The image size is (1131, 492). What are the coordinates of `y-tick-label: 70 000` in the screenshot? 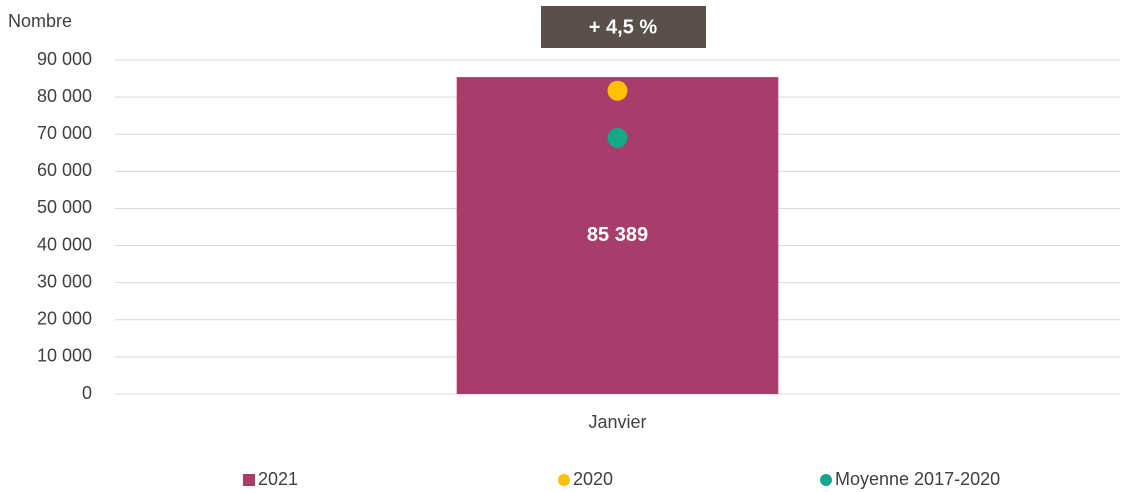 It's located at (64, 133).